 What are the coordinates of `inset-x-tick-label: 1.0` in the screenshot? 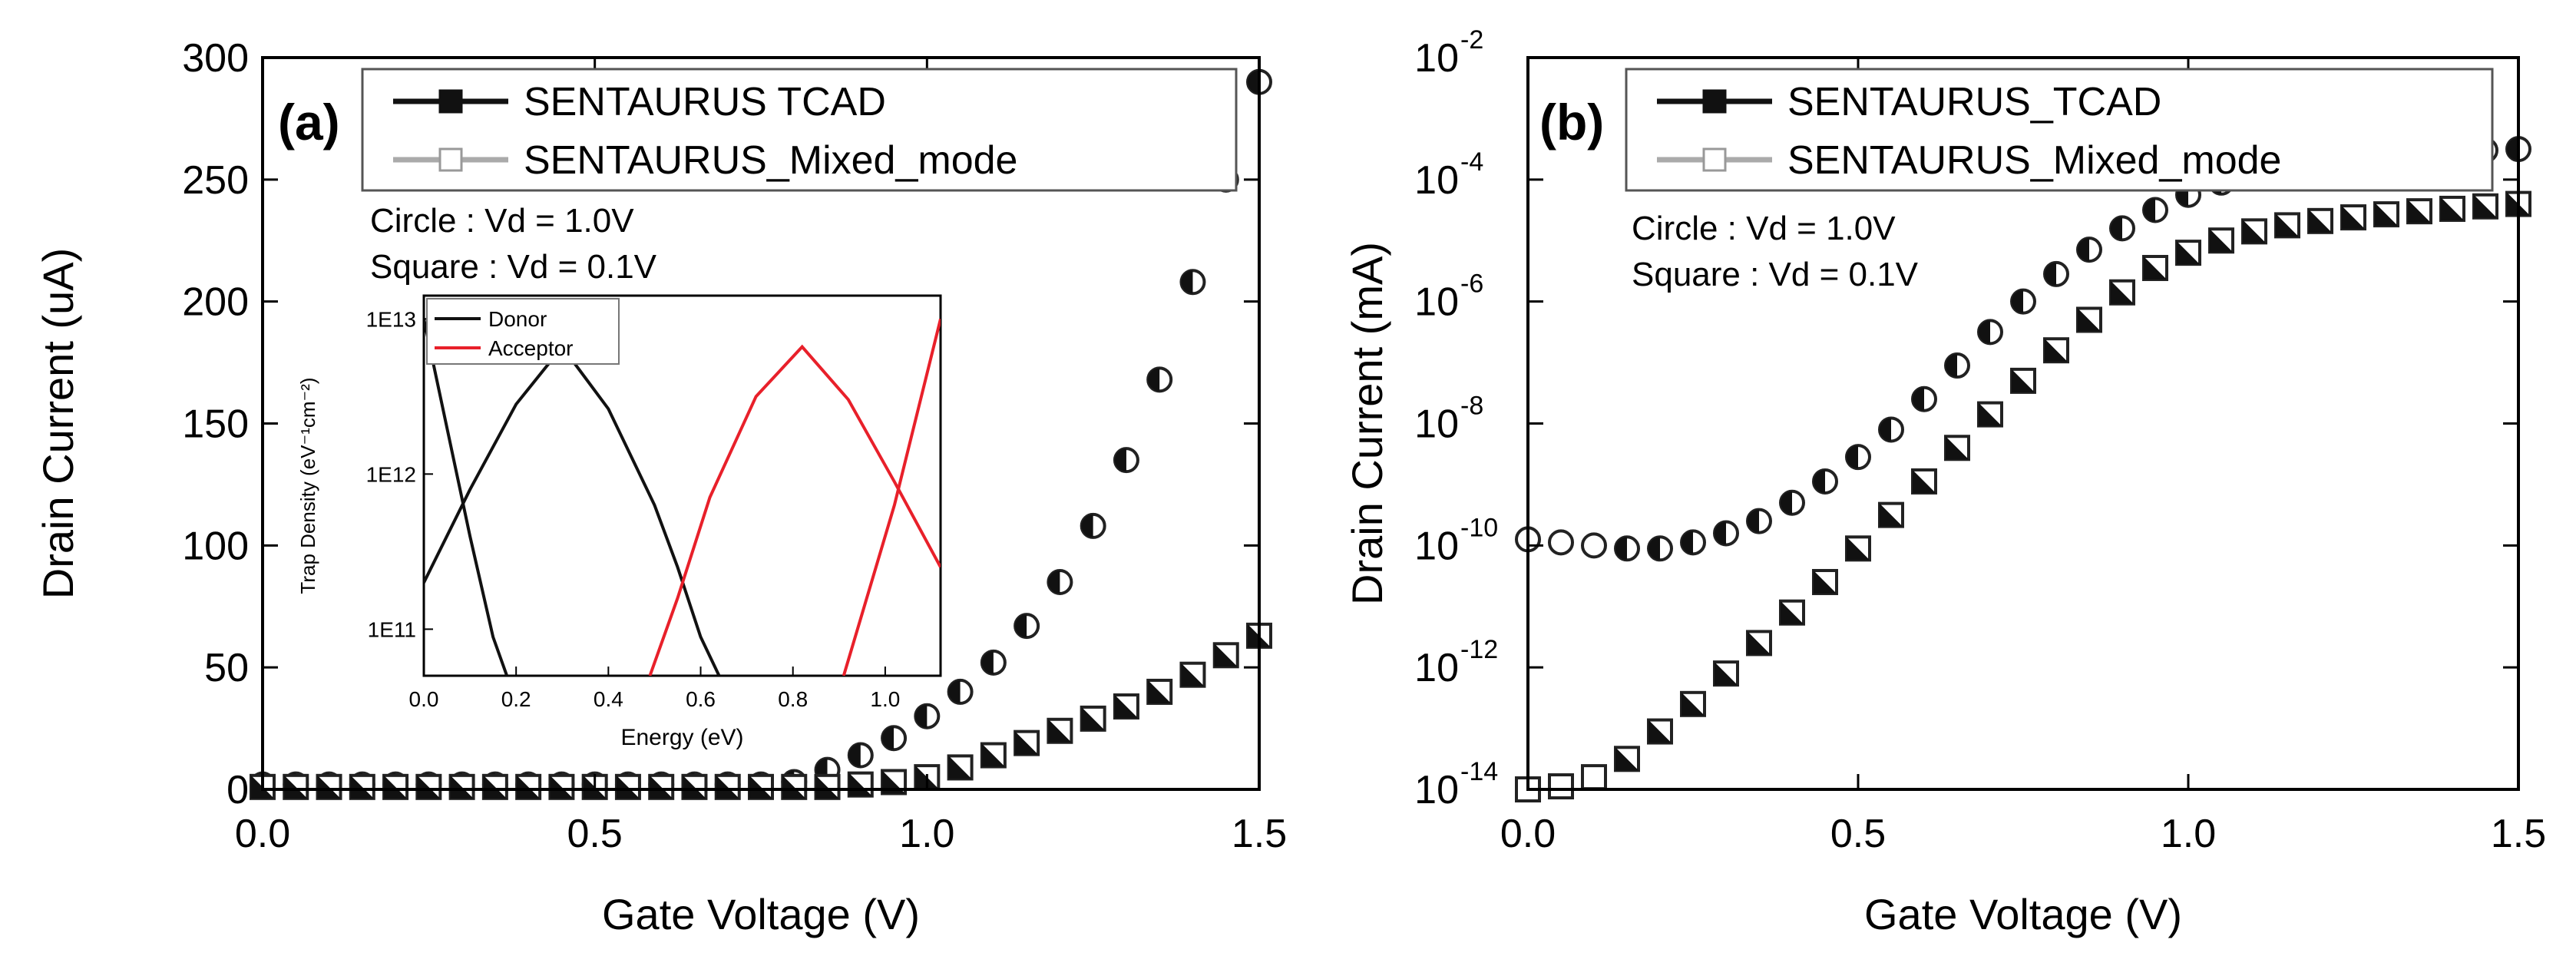 It's located at (885, 699).